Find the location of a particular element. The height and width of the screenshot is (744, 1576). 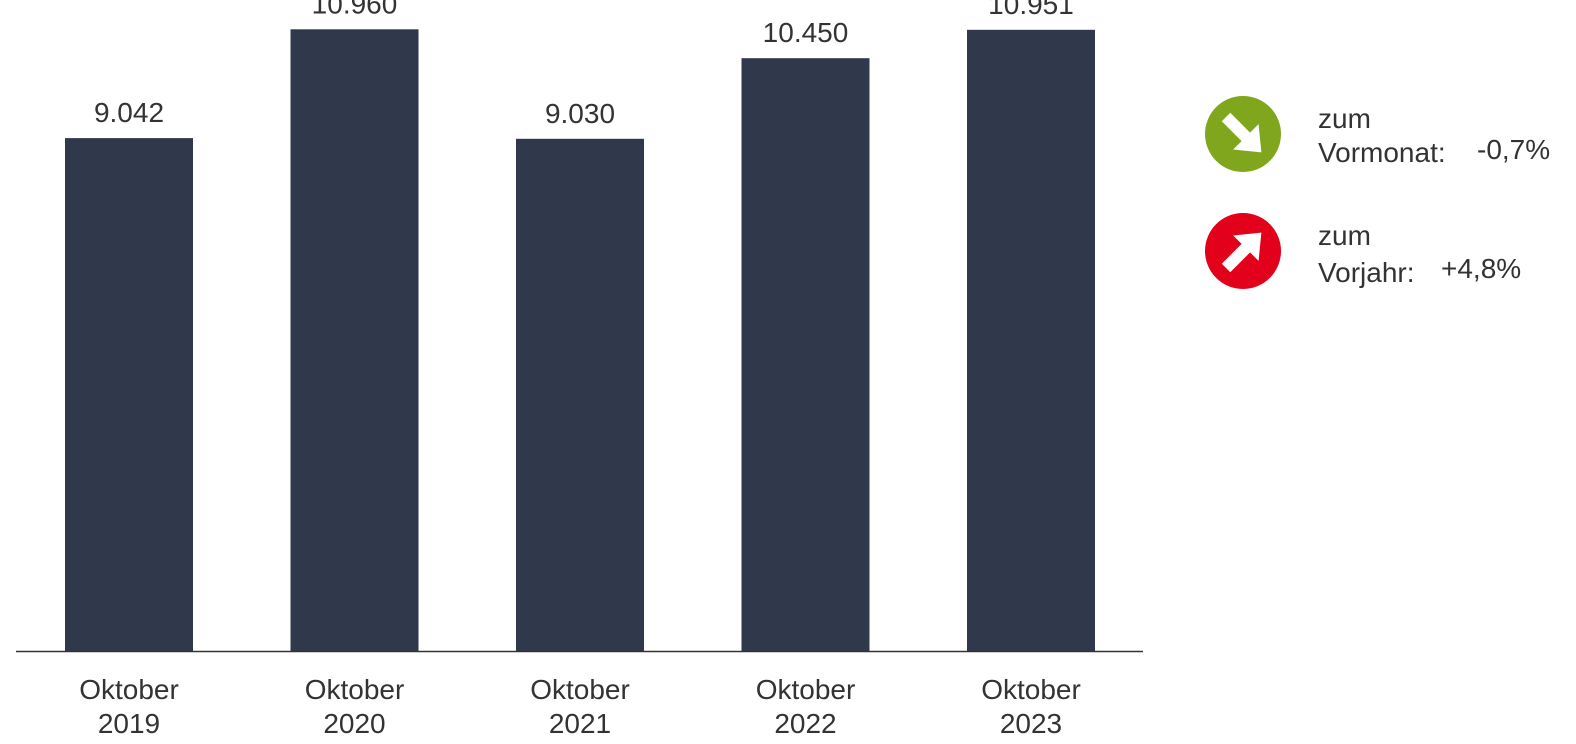

data-label: 10.960 is located at coordinates (355, 9).